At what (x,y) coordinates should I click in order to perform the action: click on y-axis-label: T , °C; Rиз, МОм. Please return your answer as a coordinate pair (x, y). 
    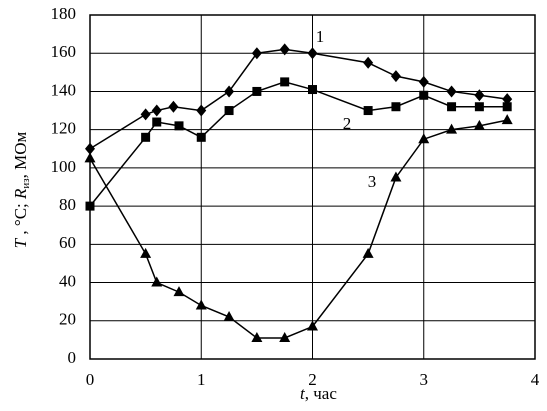
    Looking at the image, I should click on (21, 189).